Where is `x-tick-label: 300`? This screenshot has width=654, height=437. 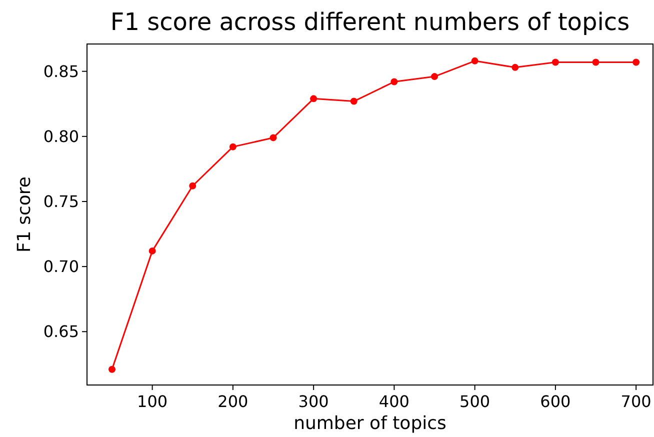
x-tick-label: 300 is located at coordinates (313, 401).